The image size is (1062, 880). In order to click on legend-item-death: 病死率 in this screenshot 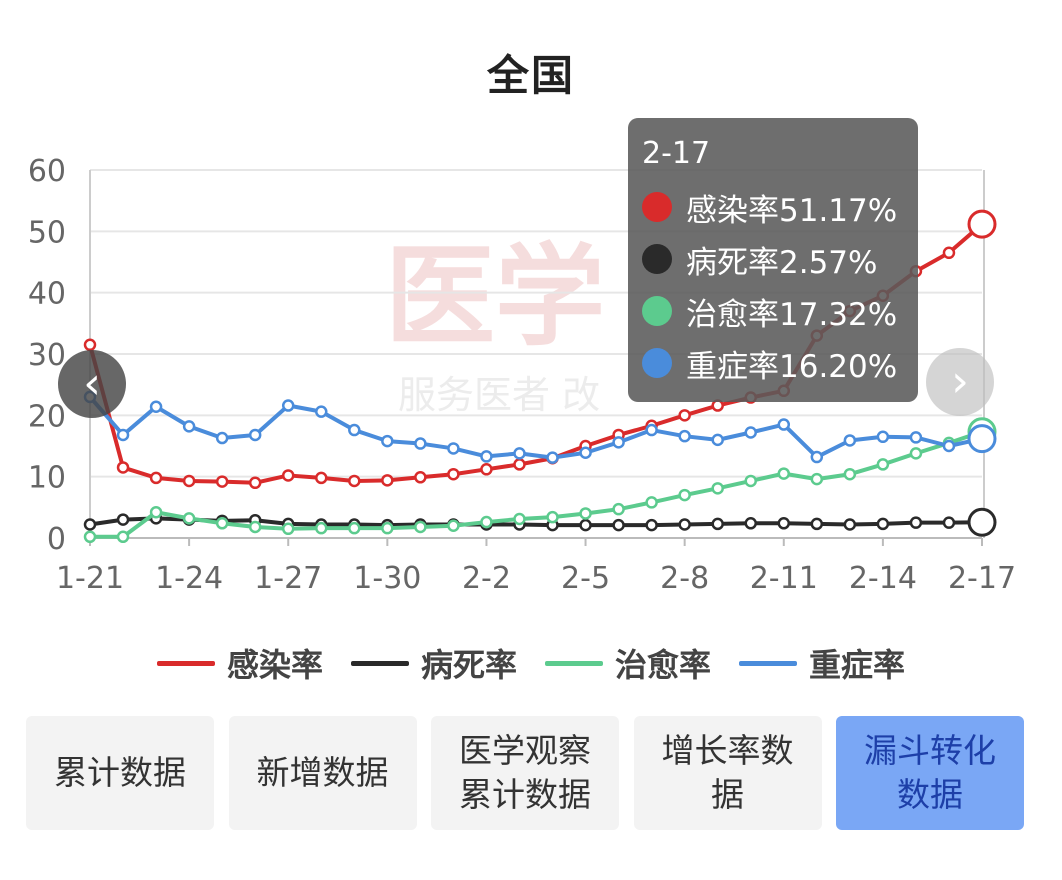, I will do `click(433, 663)`.